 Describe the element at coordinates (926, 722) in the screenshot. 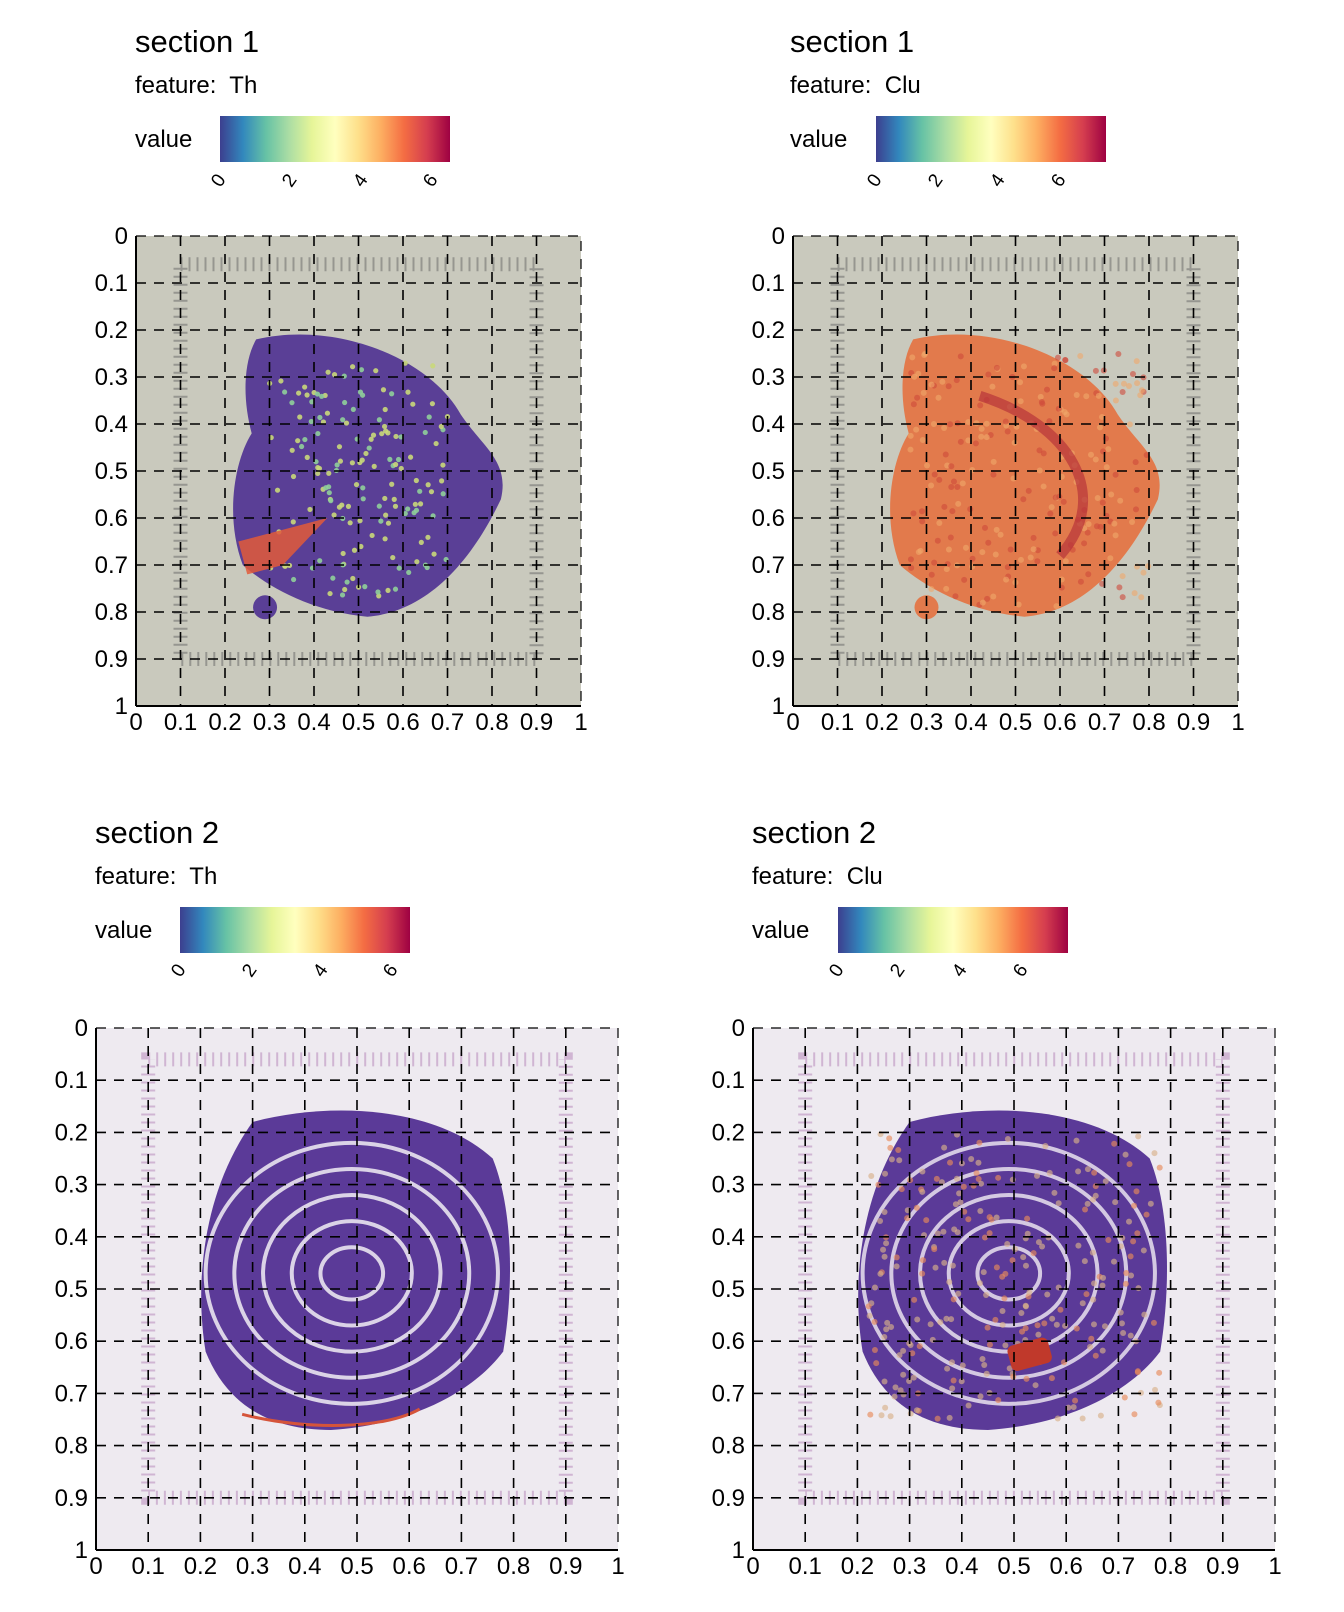

I see `x-tick-label: 0.3` at that location.